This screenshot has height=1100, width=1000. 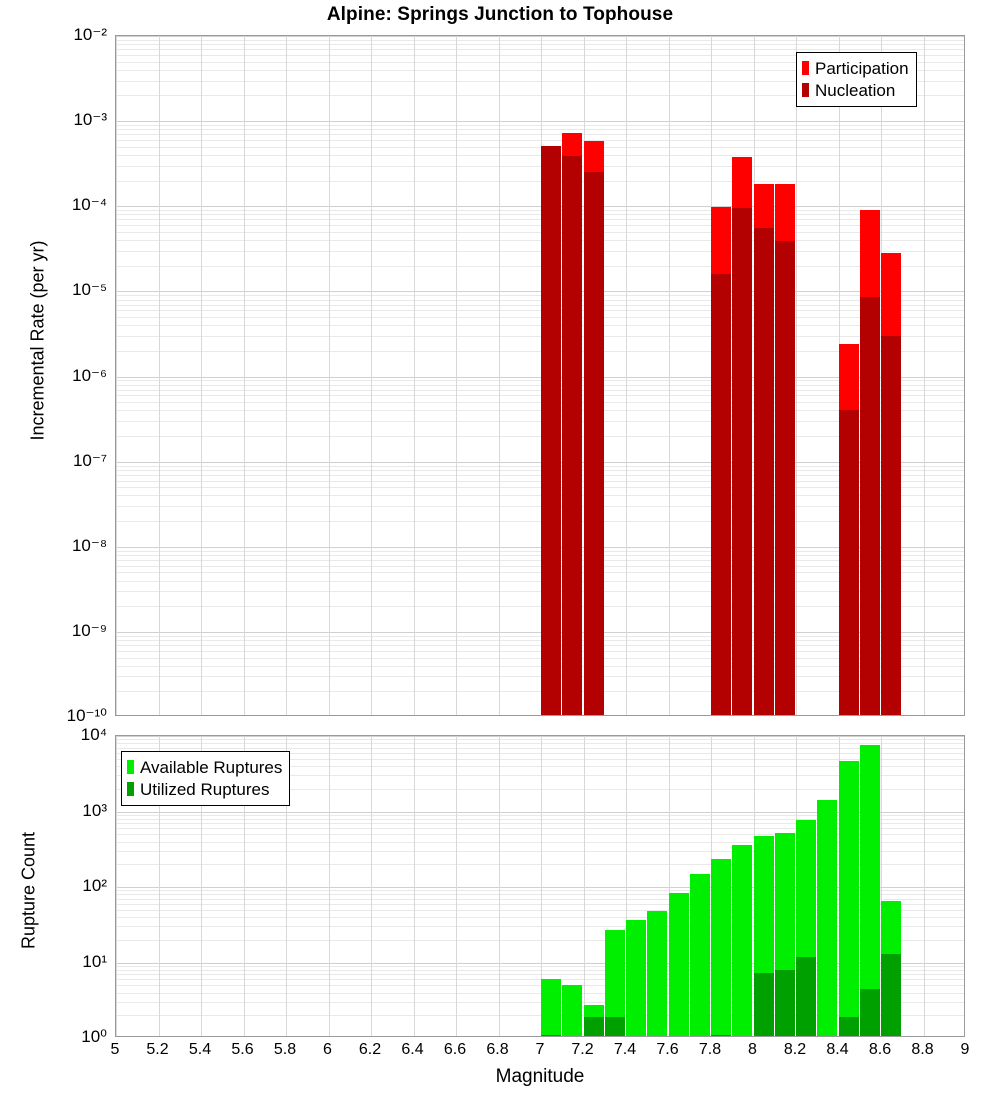 I want to click on bar-nucleation-m8, so click(x=763, y=471).